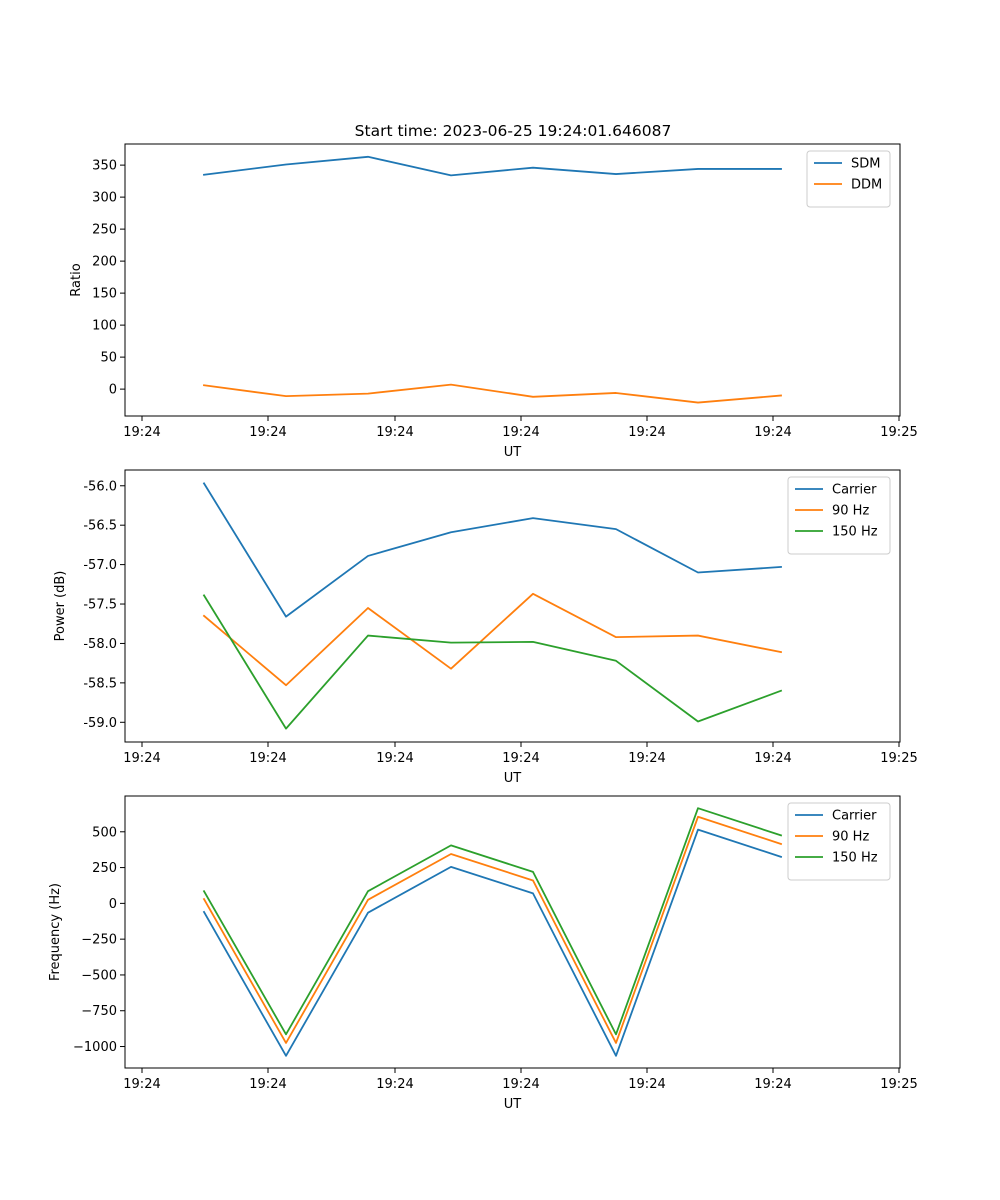 The width and height of the screenshot is (1000, 1200). Describe the element at coordinates (100, 565) in the screenshot. I see `chart-2-y-tick-label: -57.0` at that location.